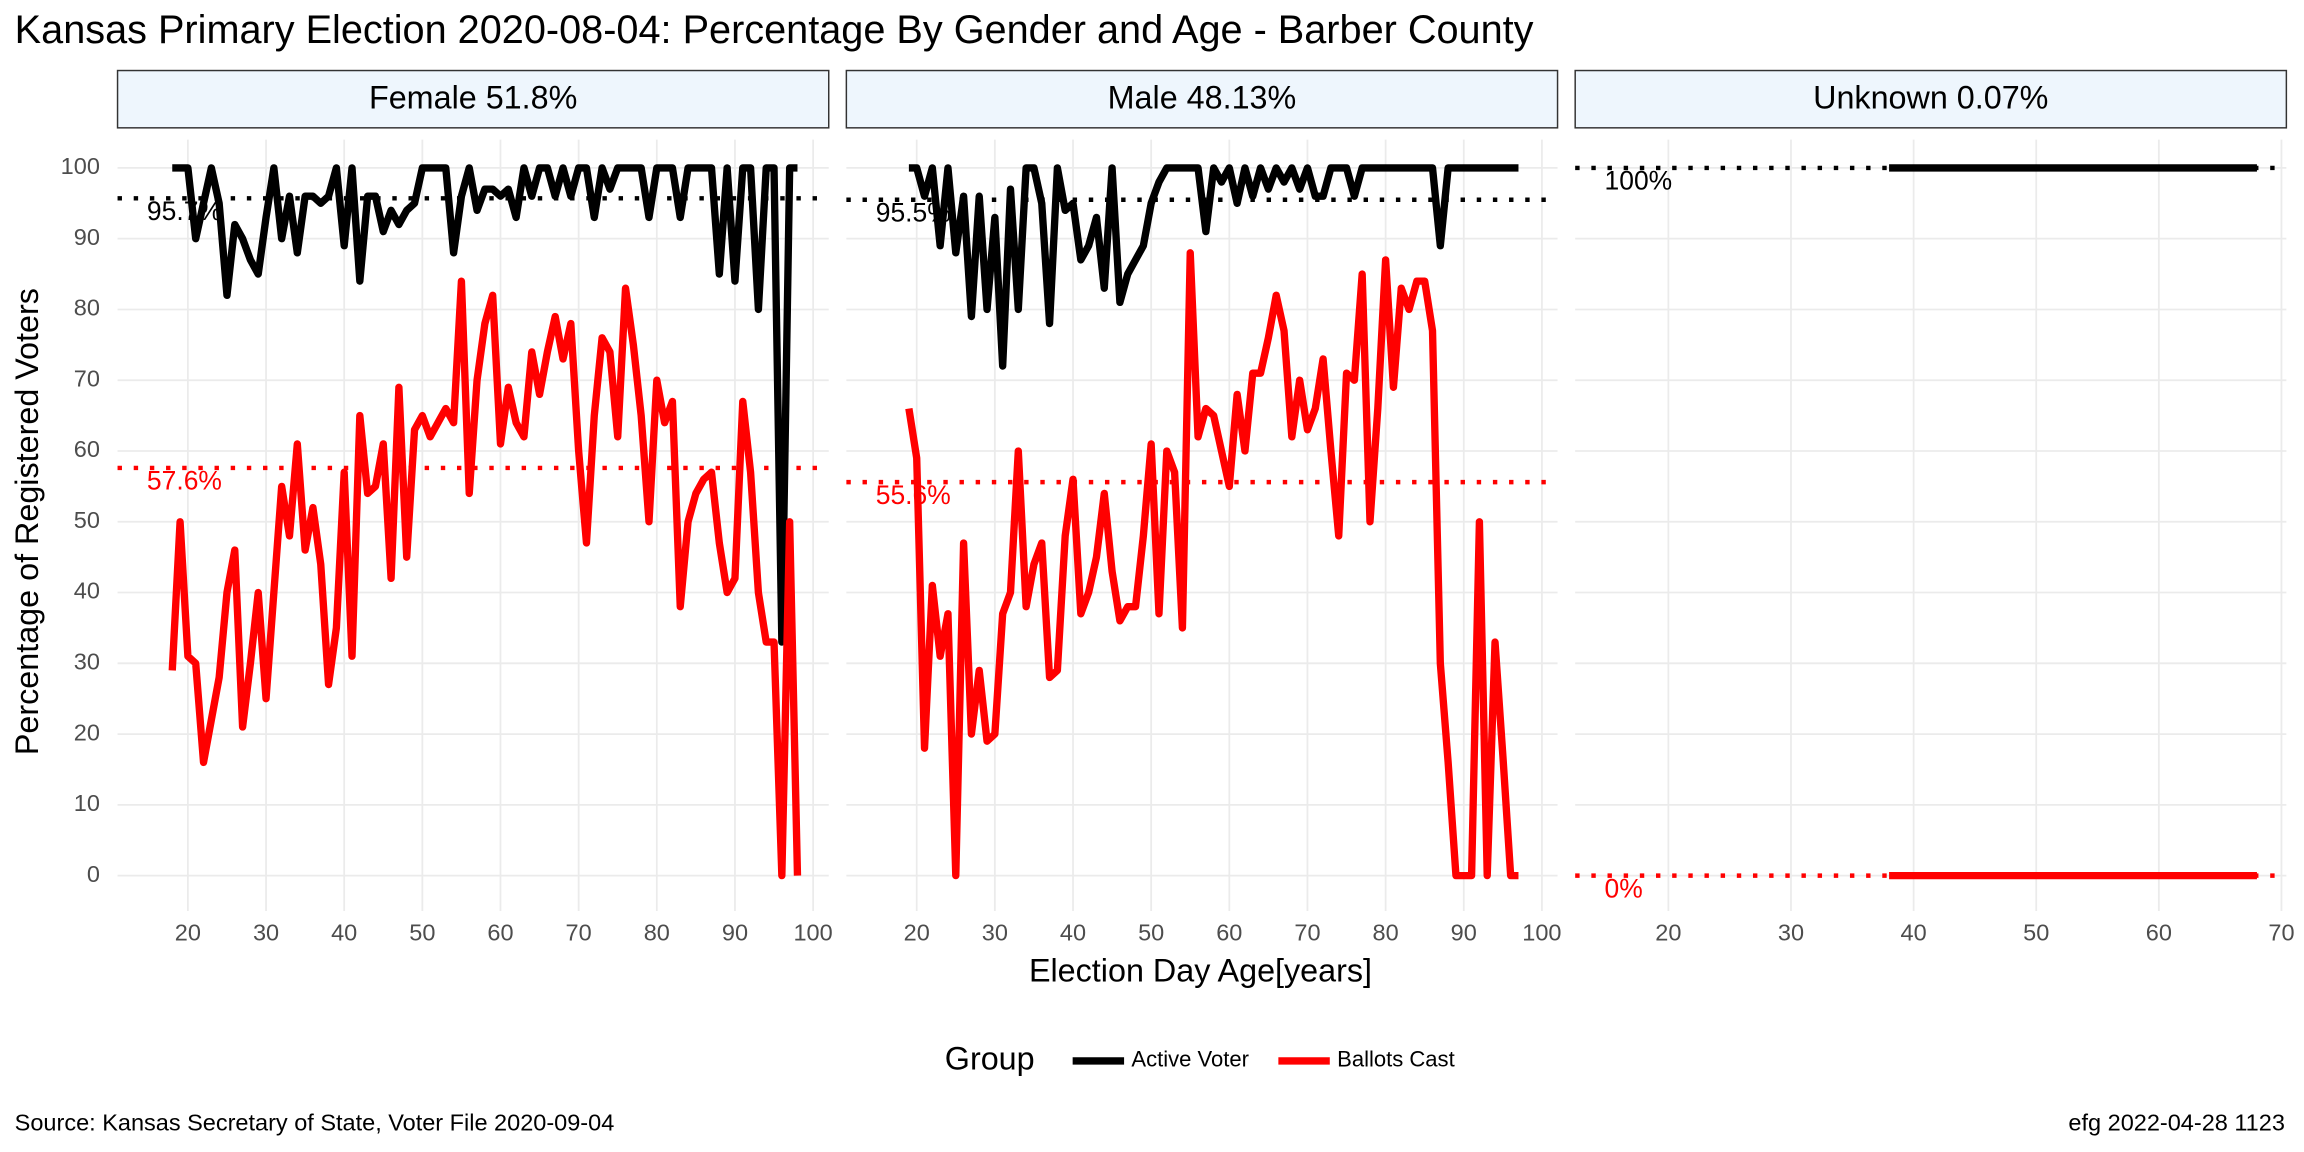 This screenshot has width=2304, height=1152. What do you see at coordinates (87, 803) in the screenshot?
I see `y-tick-label: 10` at bounding box center [87, 803].